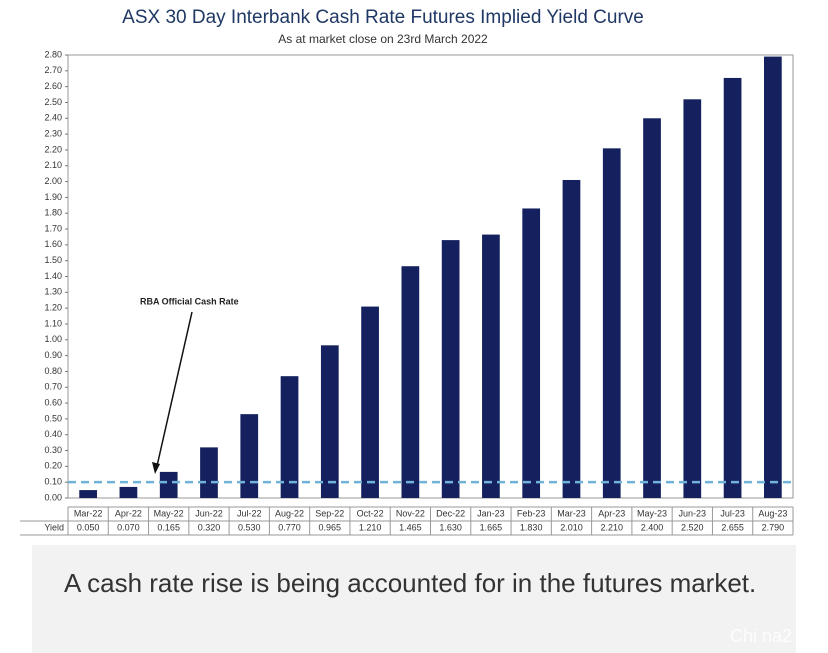 This screenshot has height=653, width=828. I want to click on x-tick-label: Sep-22, so click(329, 513).